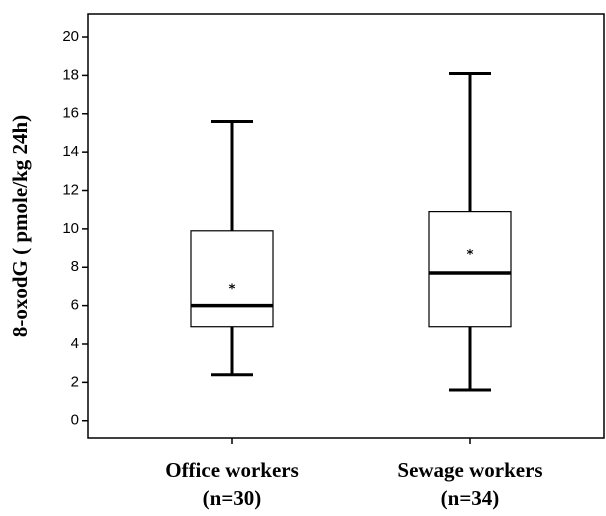  I want to click on y-tick-label: 6, so click(75, 305).